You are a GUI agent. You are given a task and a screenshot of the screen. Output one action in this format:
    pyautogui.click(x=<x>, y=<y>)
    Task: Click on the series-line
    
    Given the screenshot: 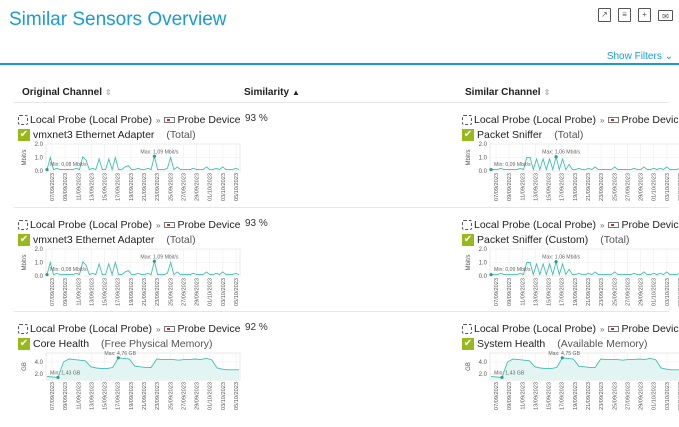 What is the action you would take?
    pyautogui.click(x=142, y=367)
    